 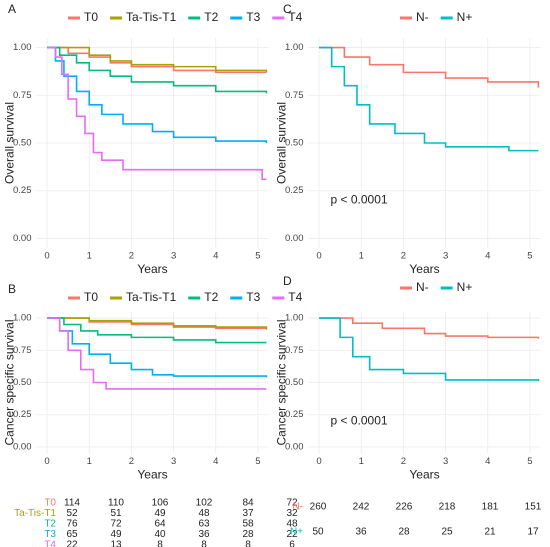 What do you see at coordinates (160, 524) in the screenshot?
I see `risk-count: 64` at bounding box center [160, 524].